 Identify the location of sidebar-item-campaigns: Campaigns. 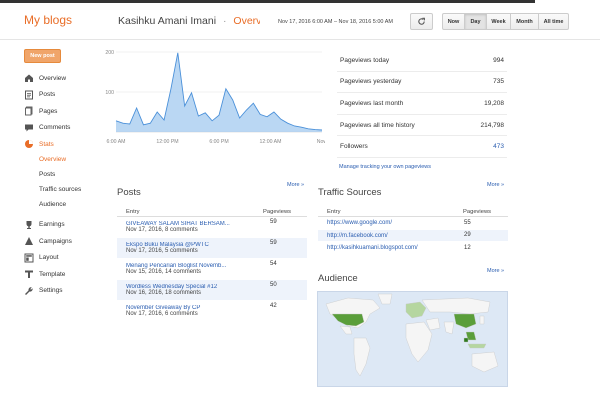
(69, 241).